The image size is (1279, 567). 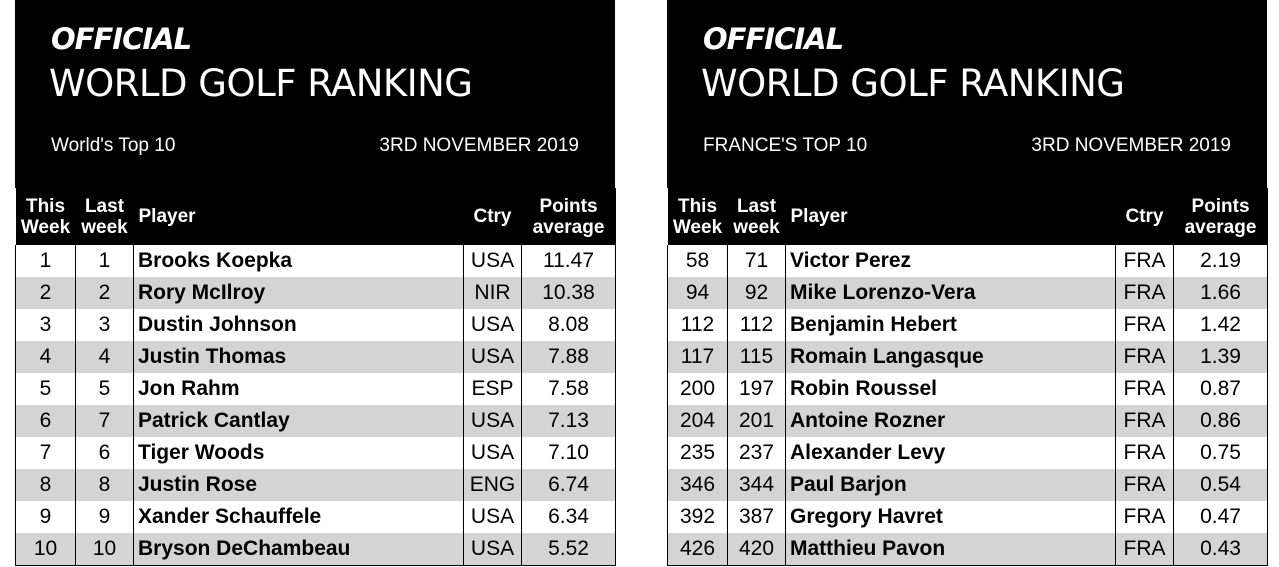 What do you see at coordinates (45, 261) in the screenshot?
I see `cell-this-week: 1` at bounding box center [45, 261].